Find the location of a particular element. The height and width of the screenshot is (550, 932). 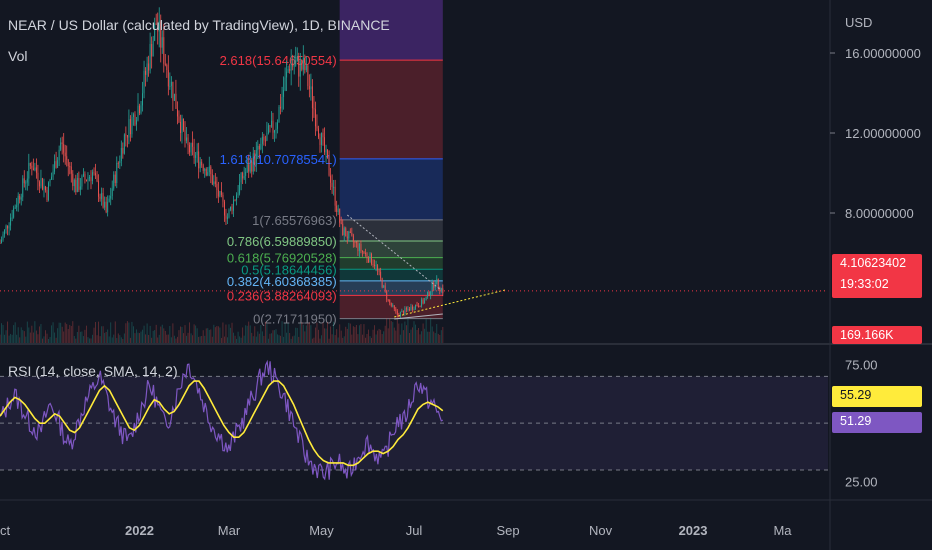

rsi-legend-label: RSI (14, close, SMA, 14, 2) is located at coordinates (93, 371).